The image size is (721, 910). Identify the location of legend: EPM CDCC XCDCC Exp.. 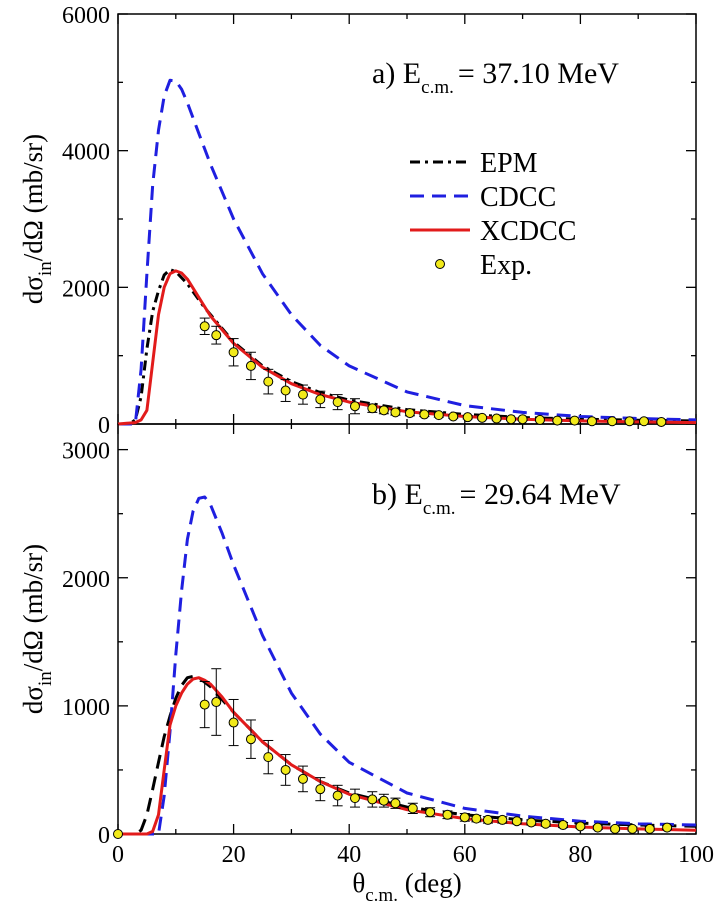
(493, 214).